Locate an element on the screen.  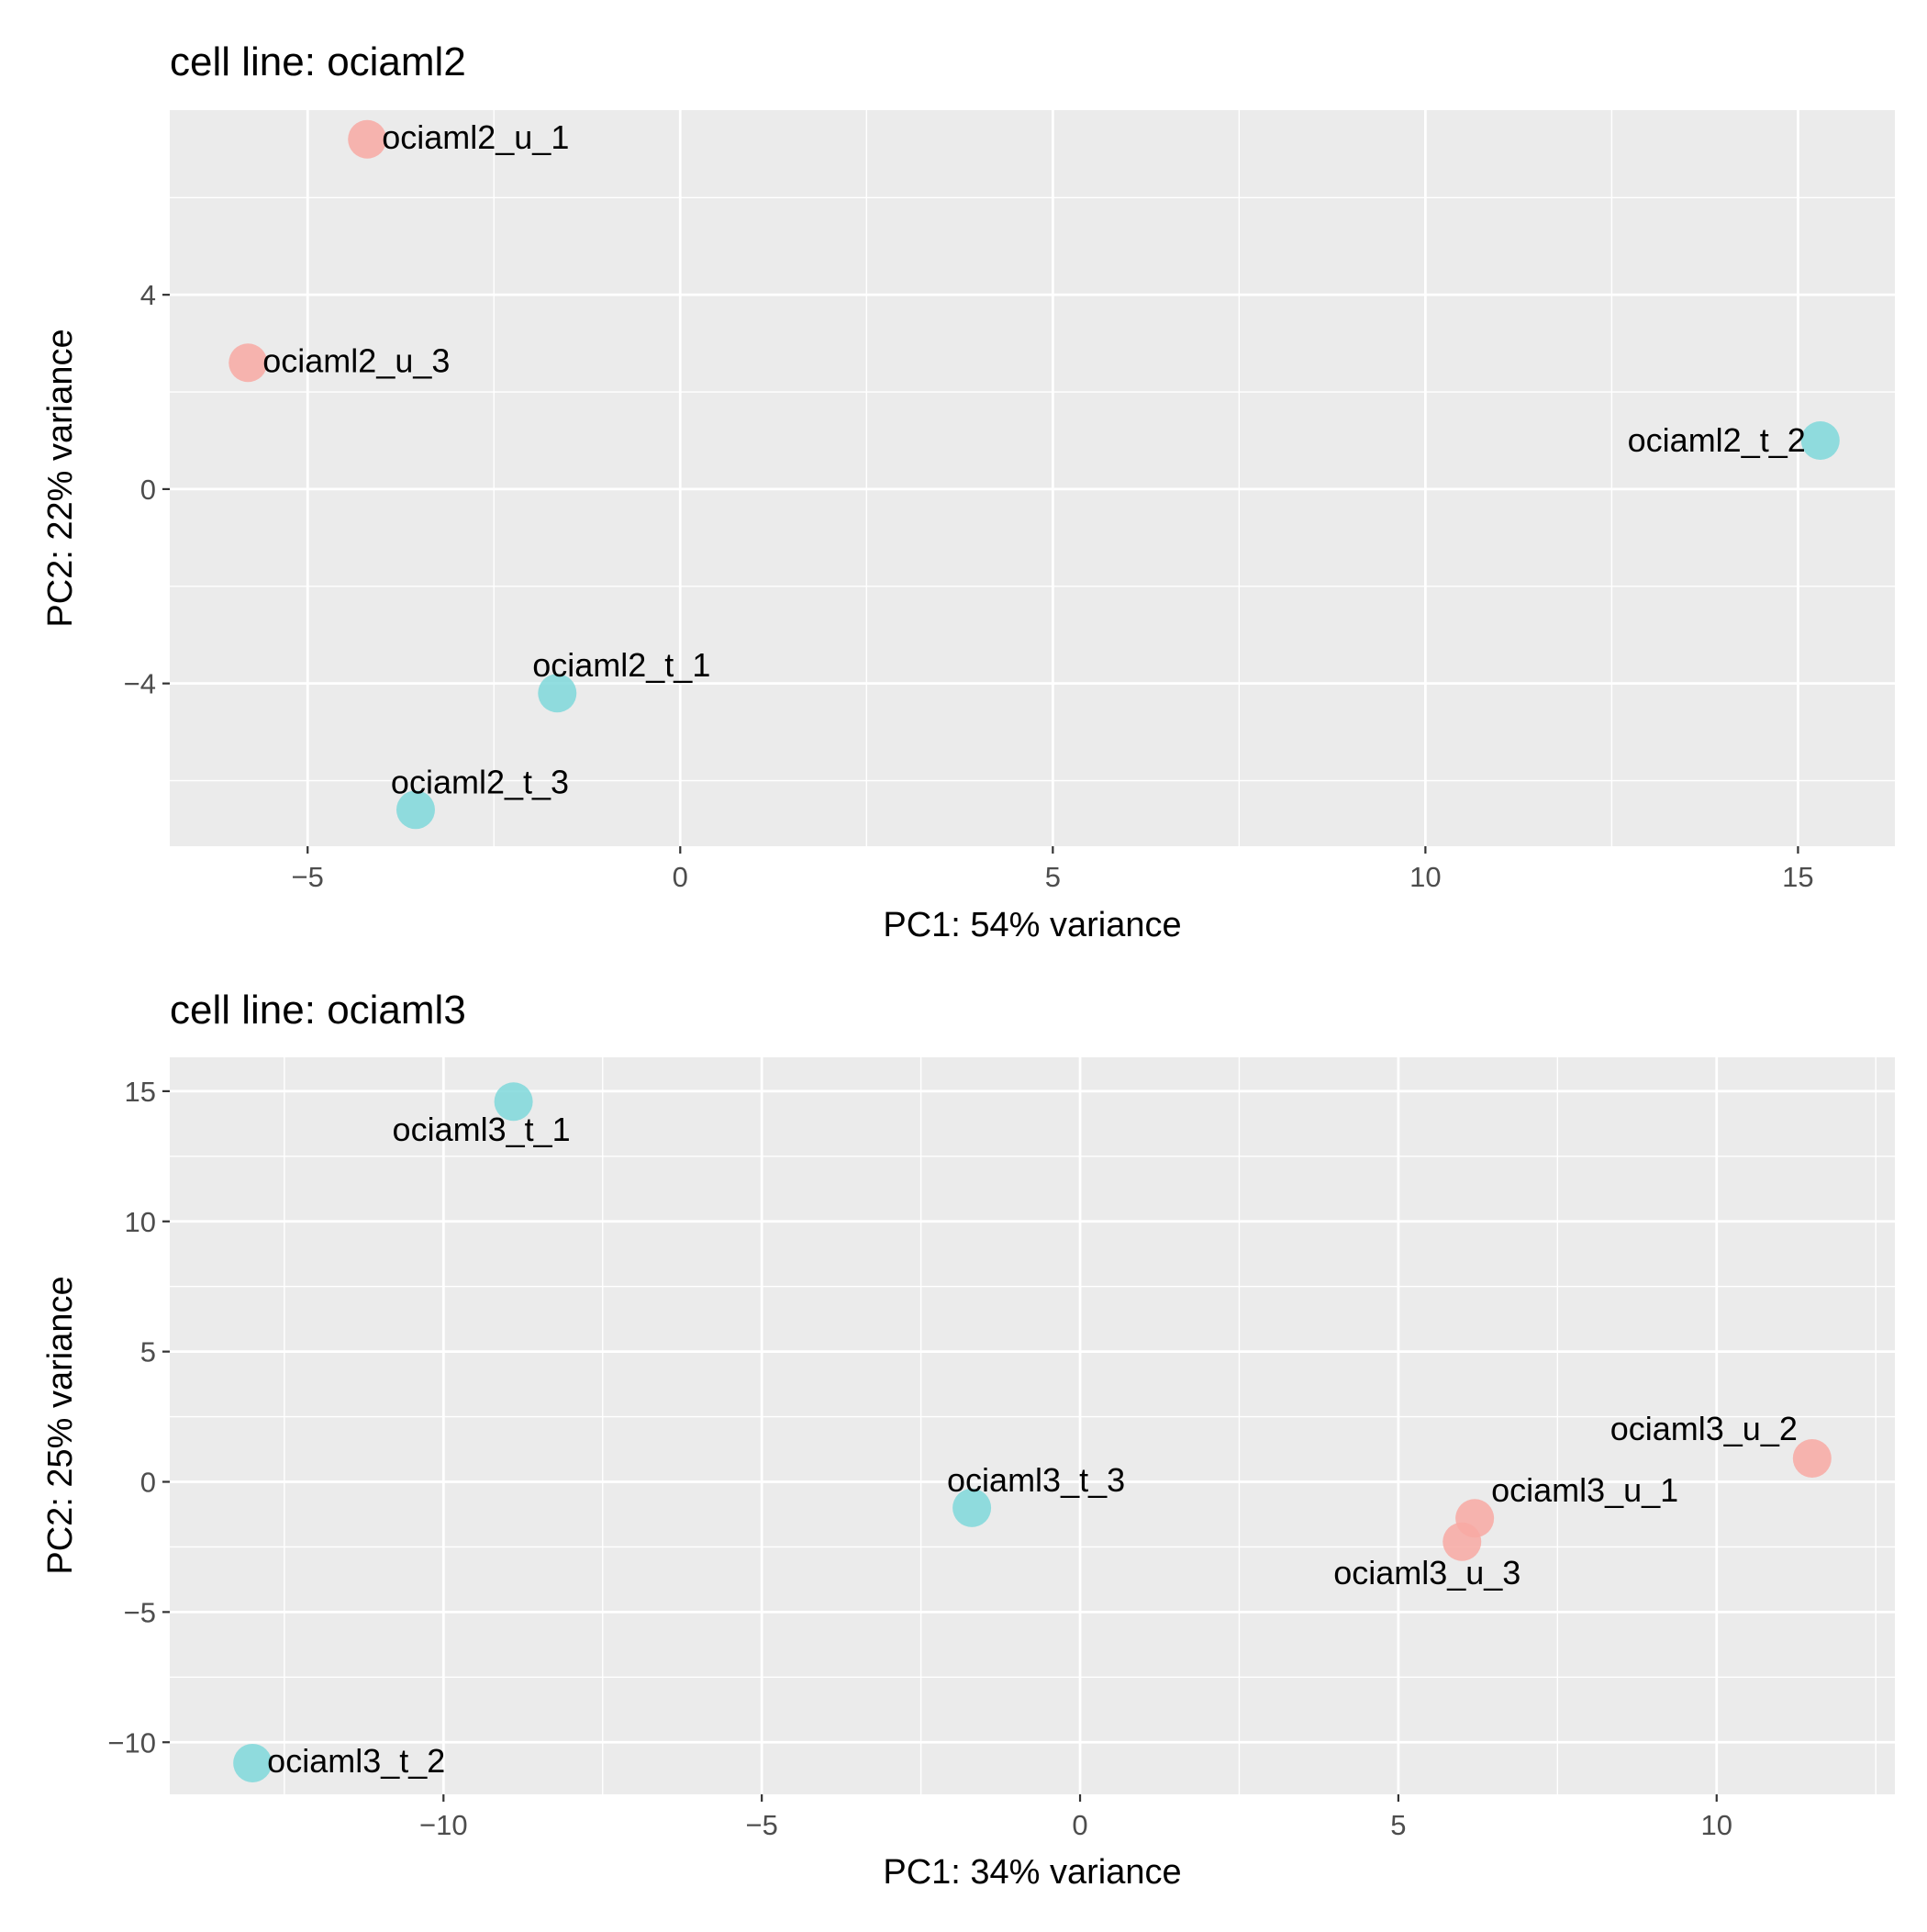
point-label: ociaml3_t_3 is located at coordinates (1036, 1480).